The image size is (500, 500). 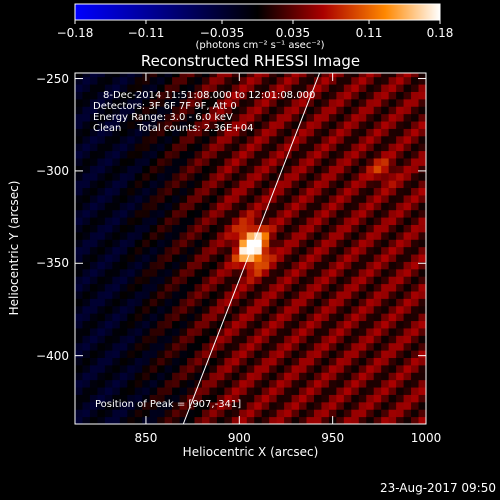 What do you see at coordinates (250, 34) in the screenshot?
I see `colorbar-tick-labels: −0.18 −0.11 −0.035 0.035 0.11 0.18` at bounding box center [250, 34].